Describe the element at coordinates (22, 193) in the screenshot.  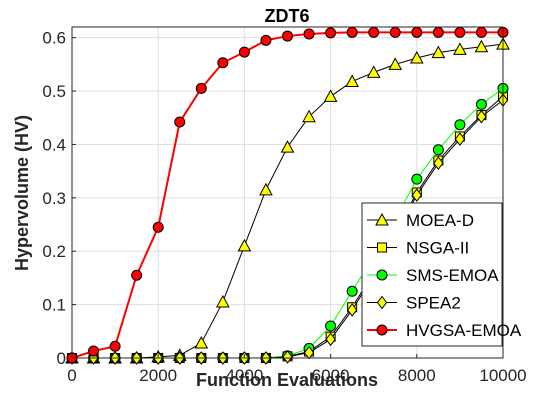
I see `y-axis-label: Hypervolume (HV)` at that location.